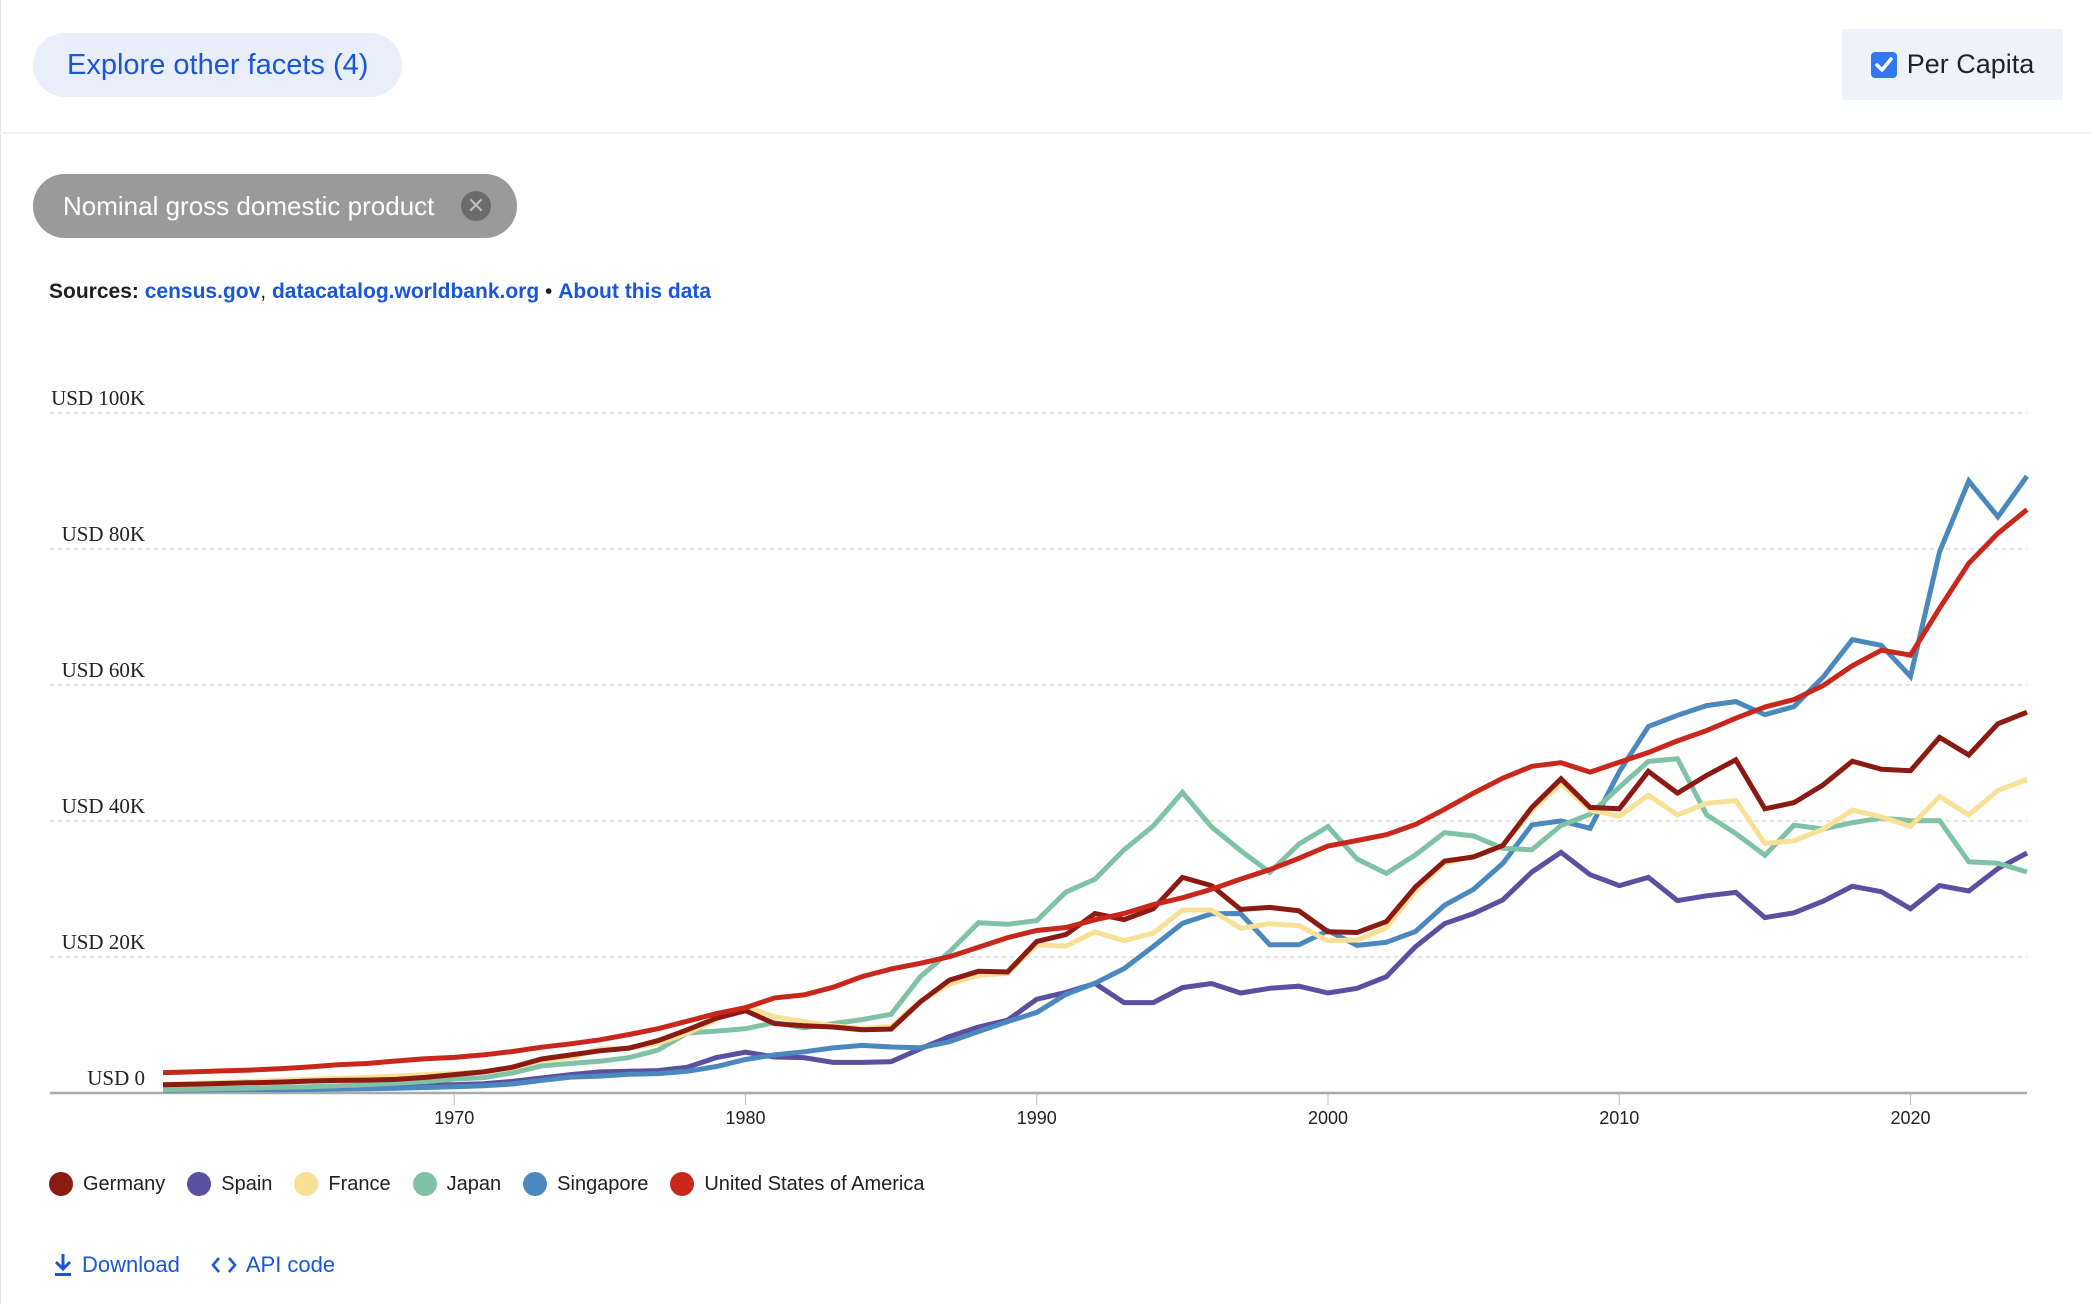 The image size is (2092, 1304). Describe the element at coordinates (202, 291) in the screenshot. I see `source-link-census: census.gov` at that location.